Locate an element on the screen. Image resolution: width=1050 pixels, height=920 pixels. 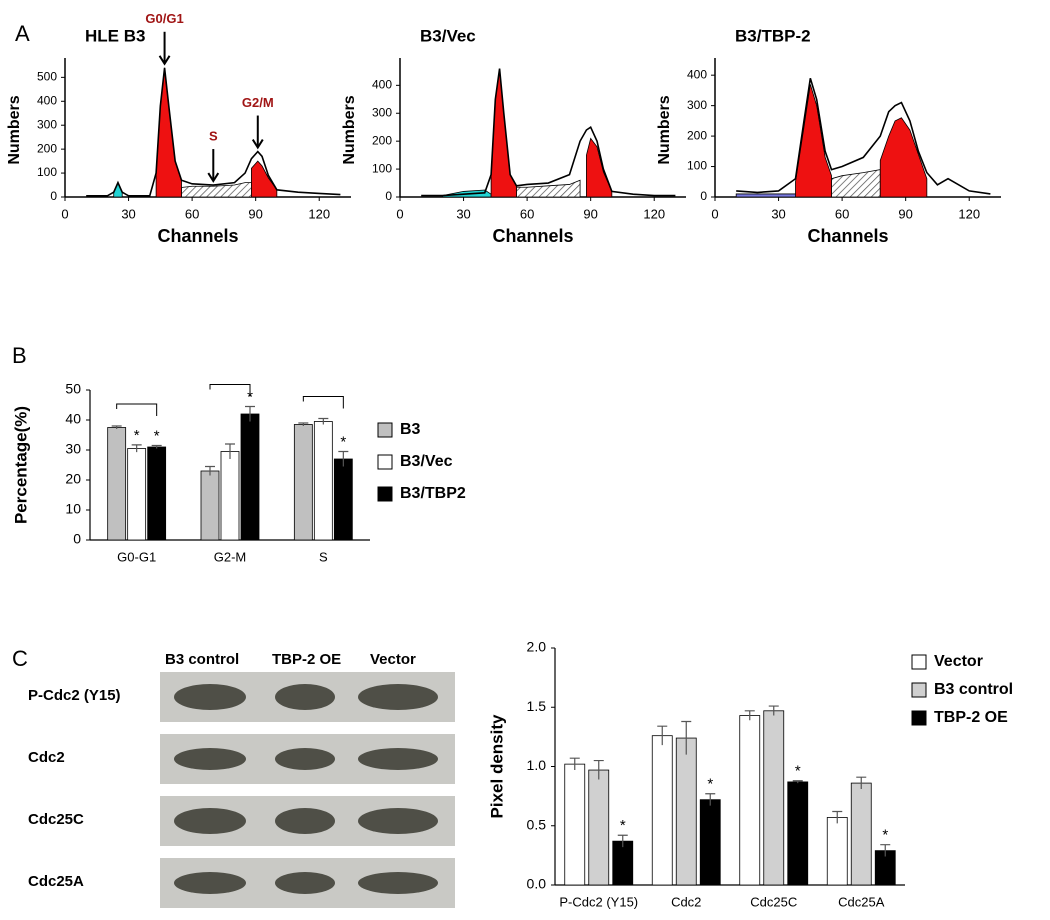
panel-label: A is located at coordinates (22, 33).